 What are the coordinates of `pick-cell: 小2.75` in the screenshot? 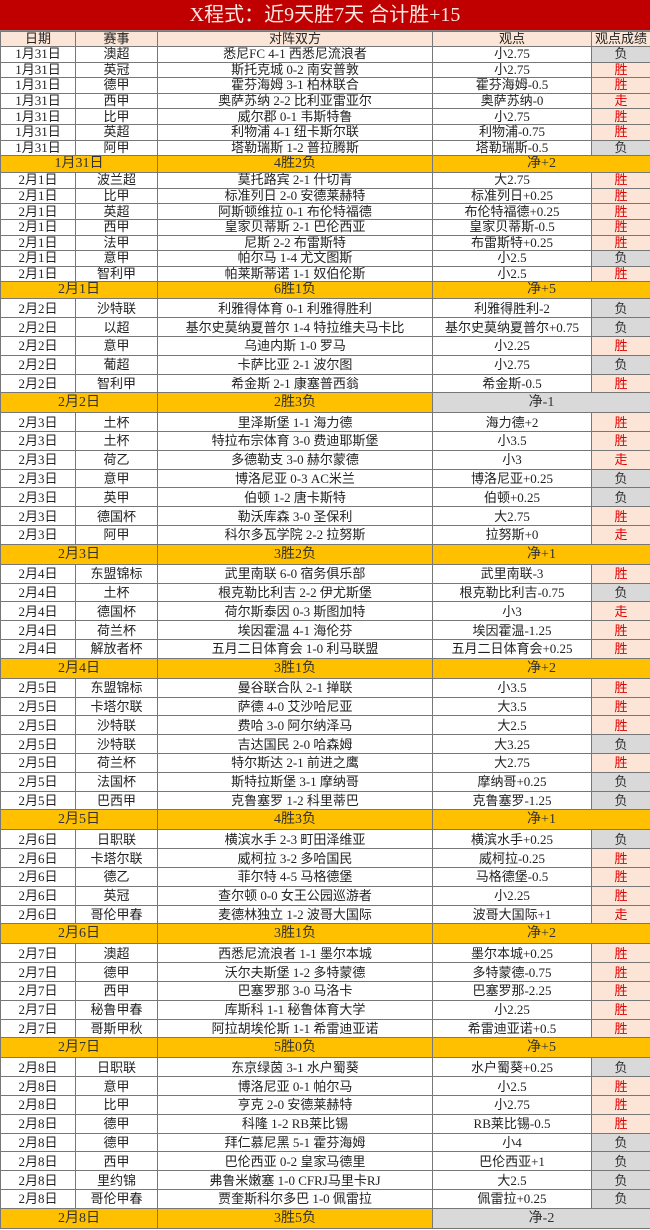 It's located at (512, 1105).